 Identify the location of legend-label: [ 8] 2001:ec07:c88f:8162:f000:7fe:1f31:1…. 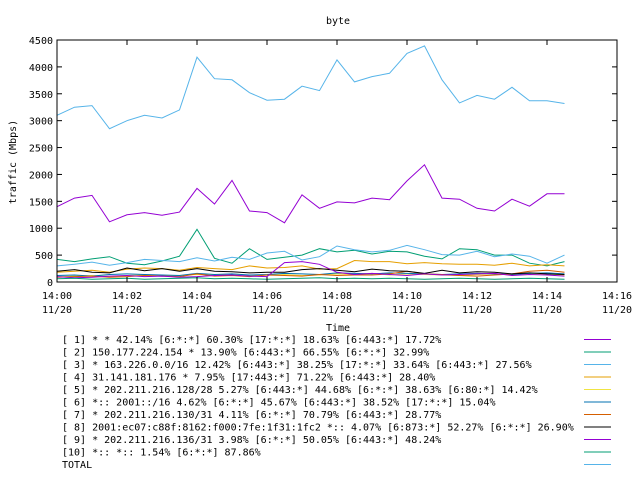
(318, 428).